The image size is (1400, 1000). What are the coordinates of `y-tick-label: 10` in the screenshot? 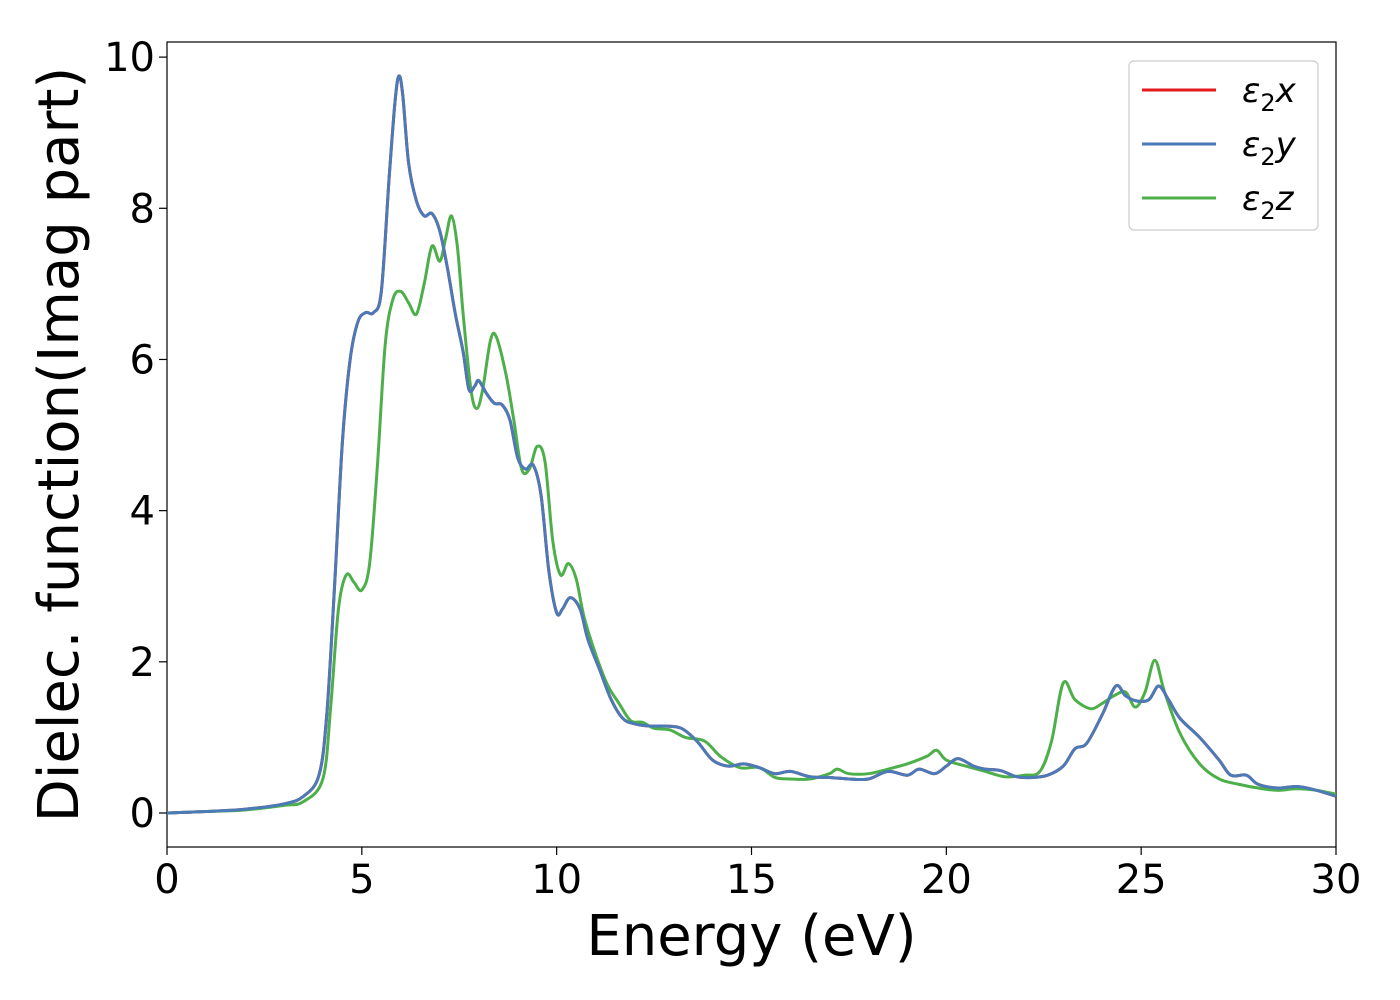 It's located at (129, 58).